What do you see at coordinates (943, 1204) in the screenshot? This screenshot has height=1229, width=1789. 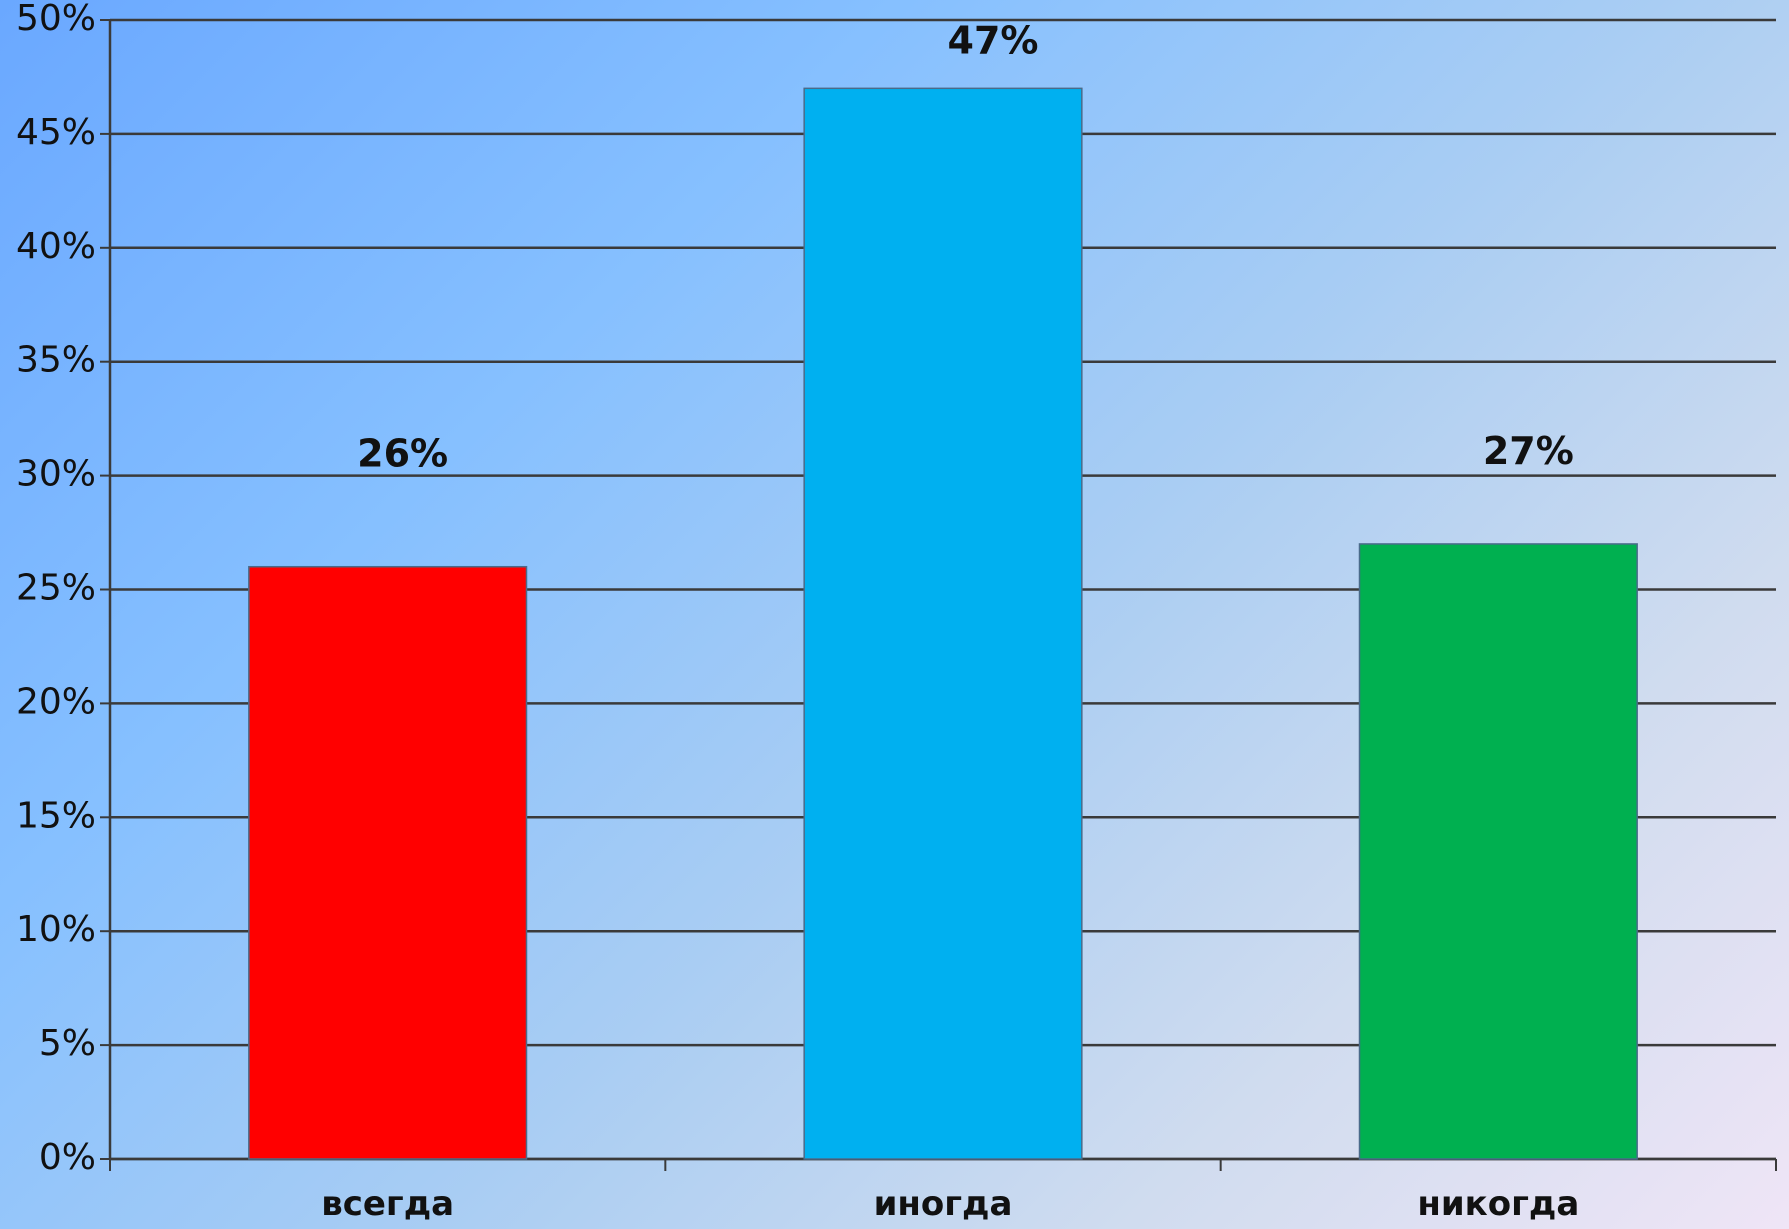 I see `x-category-label: иногда` at bounding box center [943, 1204].